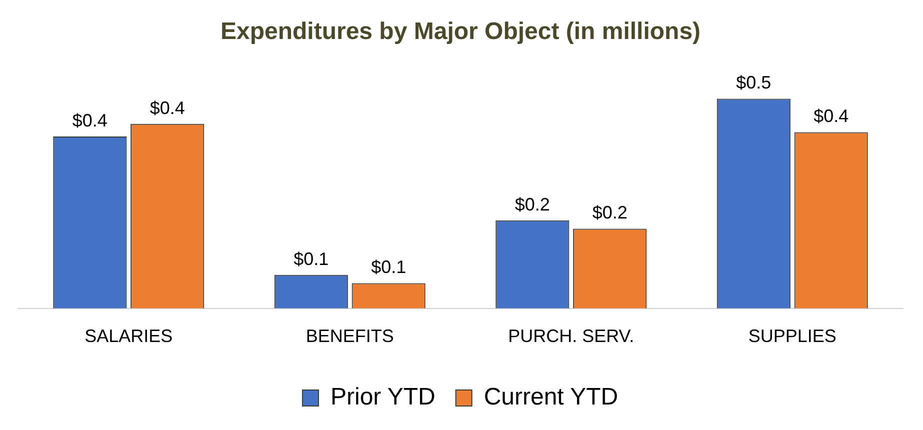 The width and height of the screenshot is (923, 430). I want to click on legend-label: Prior YTD, so click(383, 397).